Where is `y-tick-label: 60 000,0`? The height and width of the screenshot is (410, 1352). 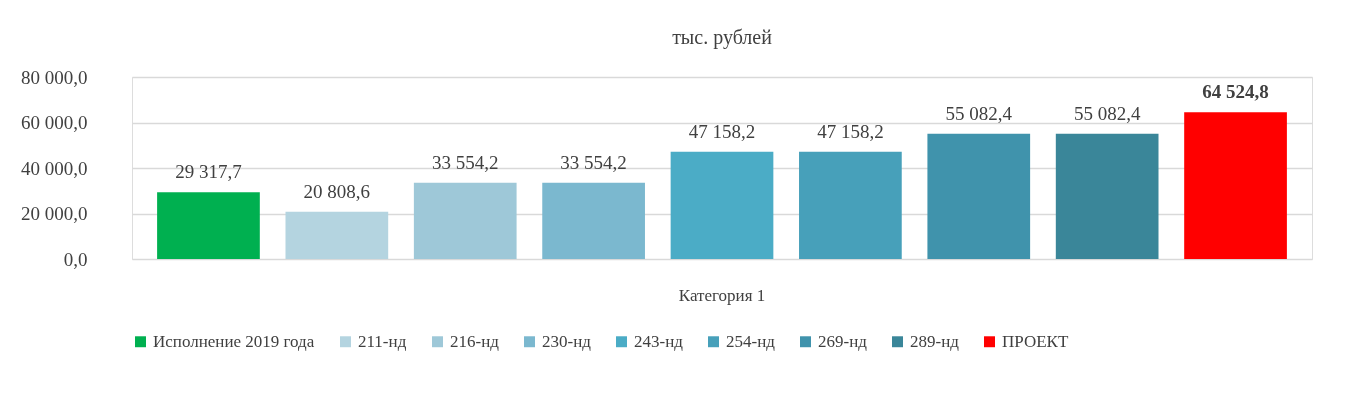 y-tick-label: 60 000,0 is located at coordinates (54, 122).